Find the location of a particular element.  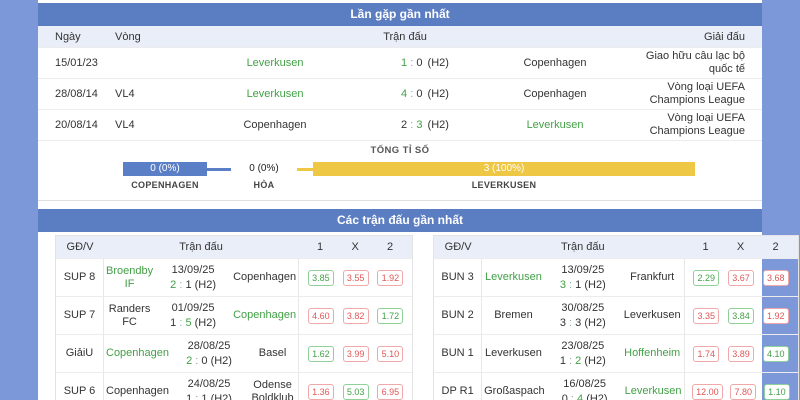

odds-away: 1.92 is located at coordinates (775, 315).